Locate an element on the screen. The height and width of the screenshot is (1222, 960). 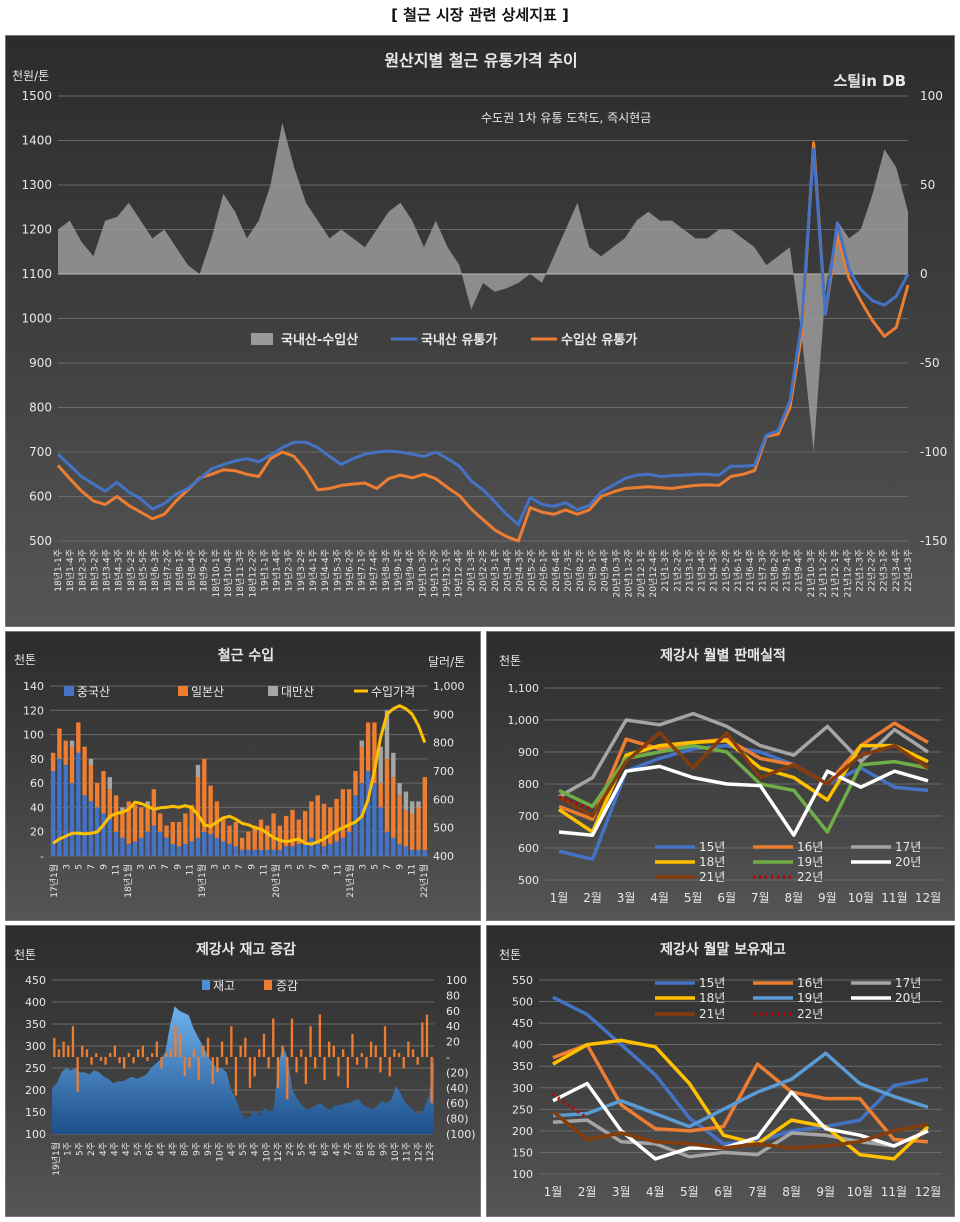
invchg-xtick: 6주 is located at coordinates (150, 1149).